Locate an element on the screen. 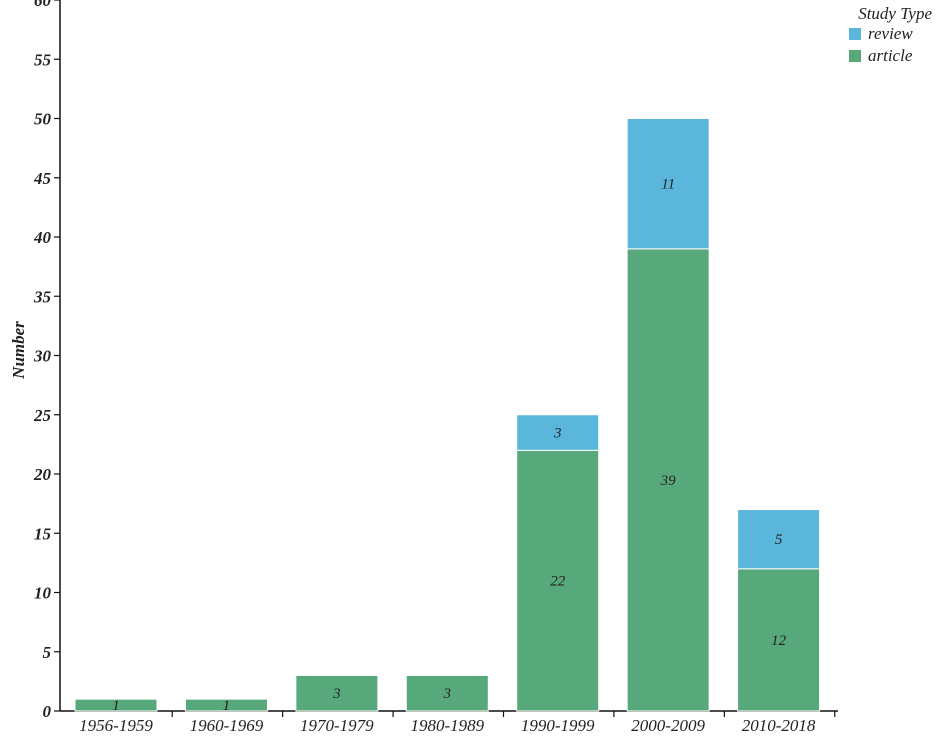  bar-value-label: 11 is located at coordinates (668, 185).